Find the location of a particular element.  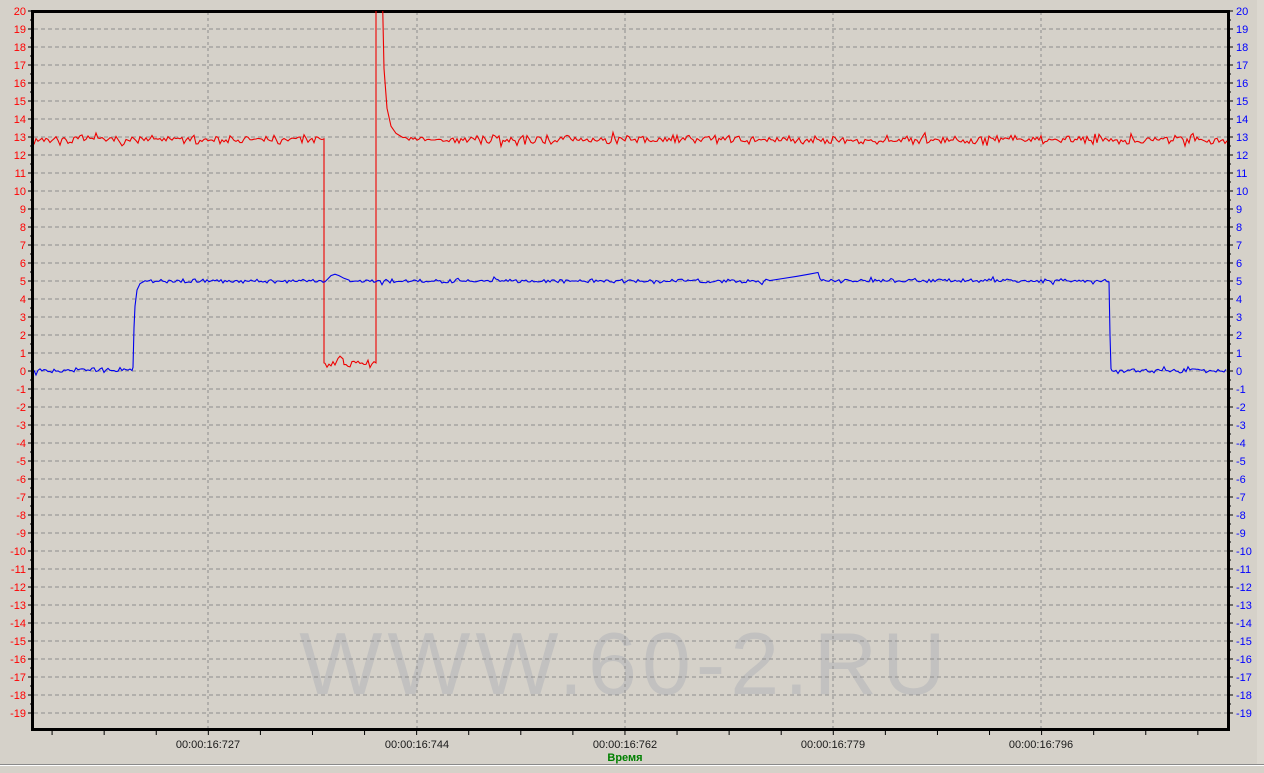

y-tick-label-left: -12 is located at coordinates (18, 588).